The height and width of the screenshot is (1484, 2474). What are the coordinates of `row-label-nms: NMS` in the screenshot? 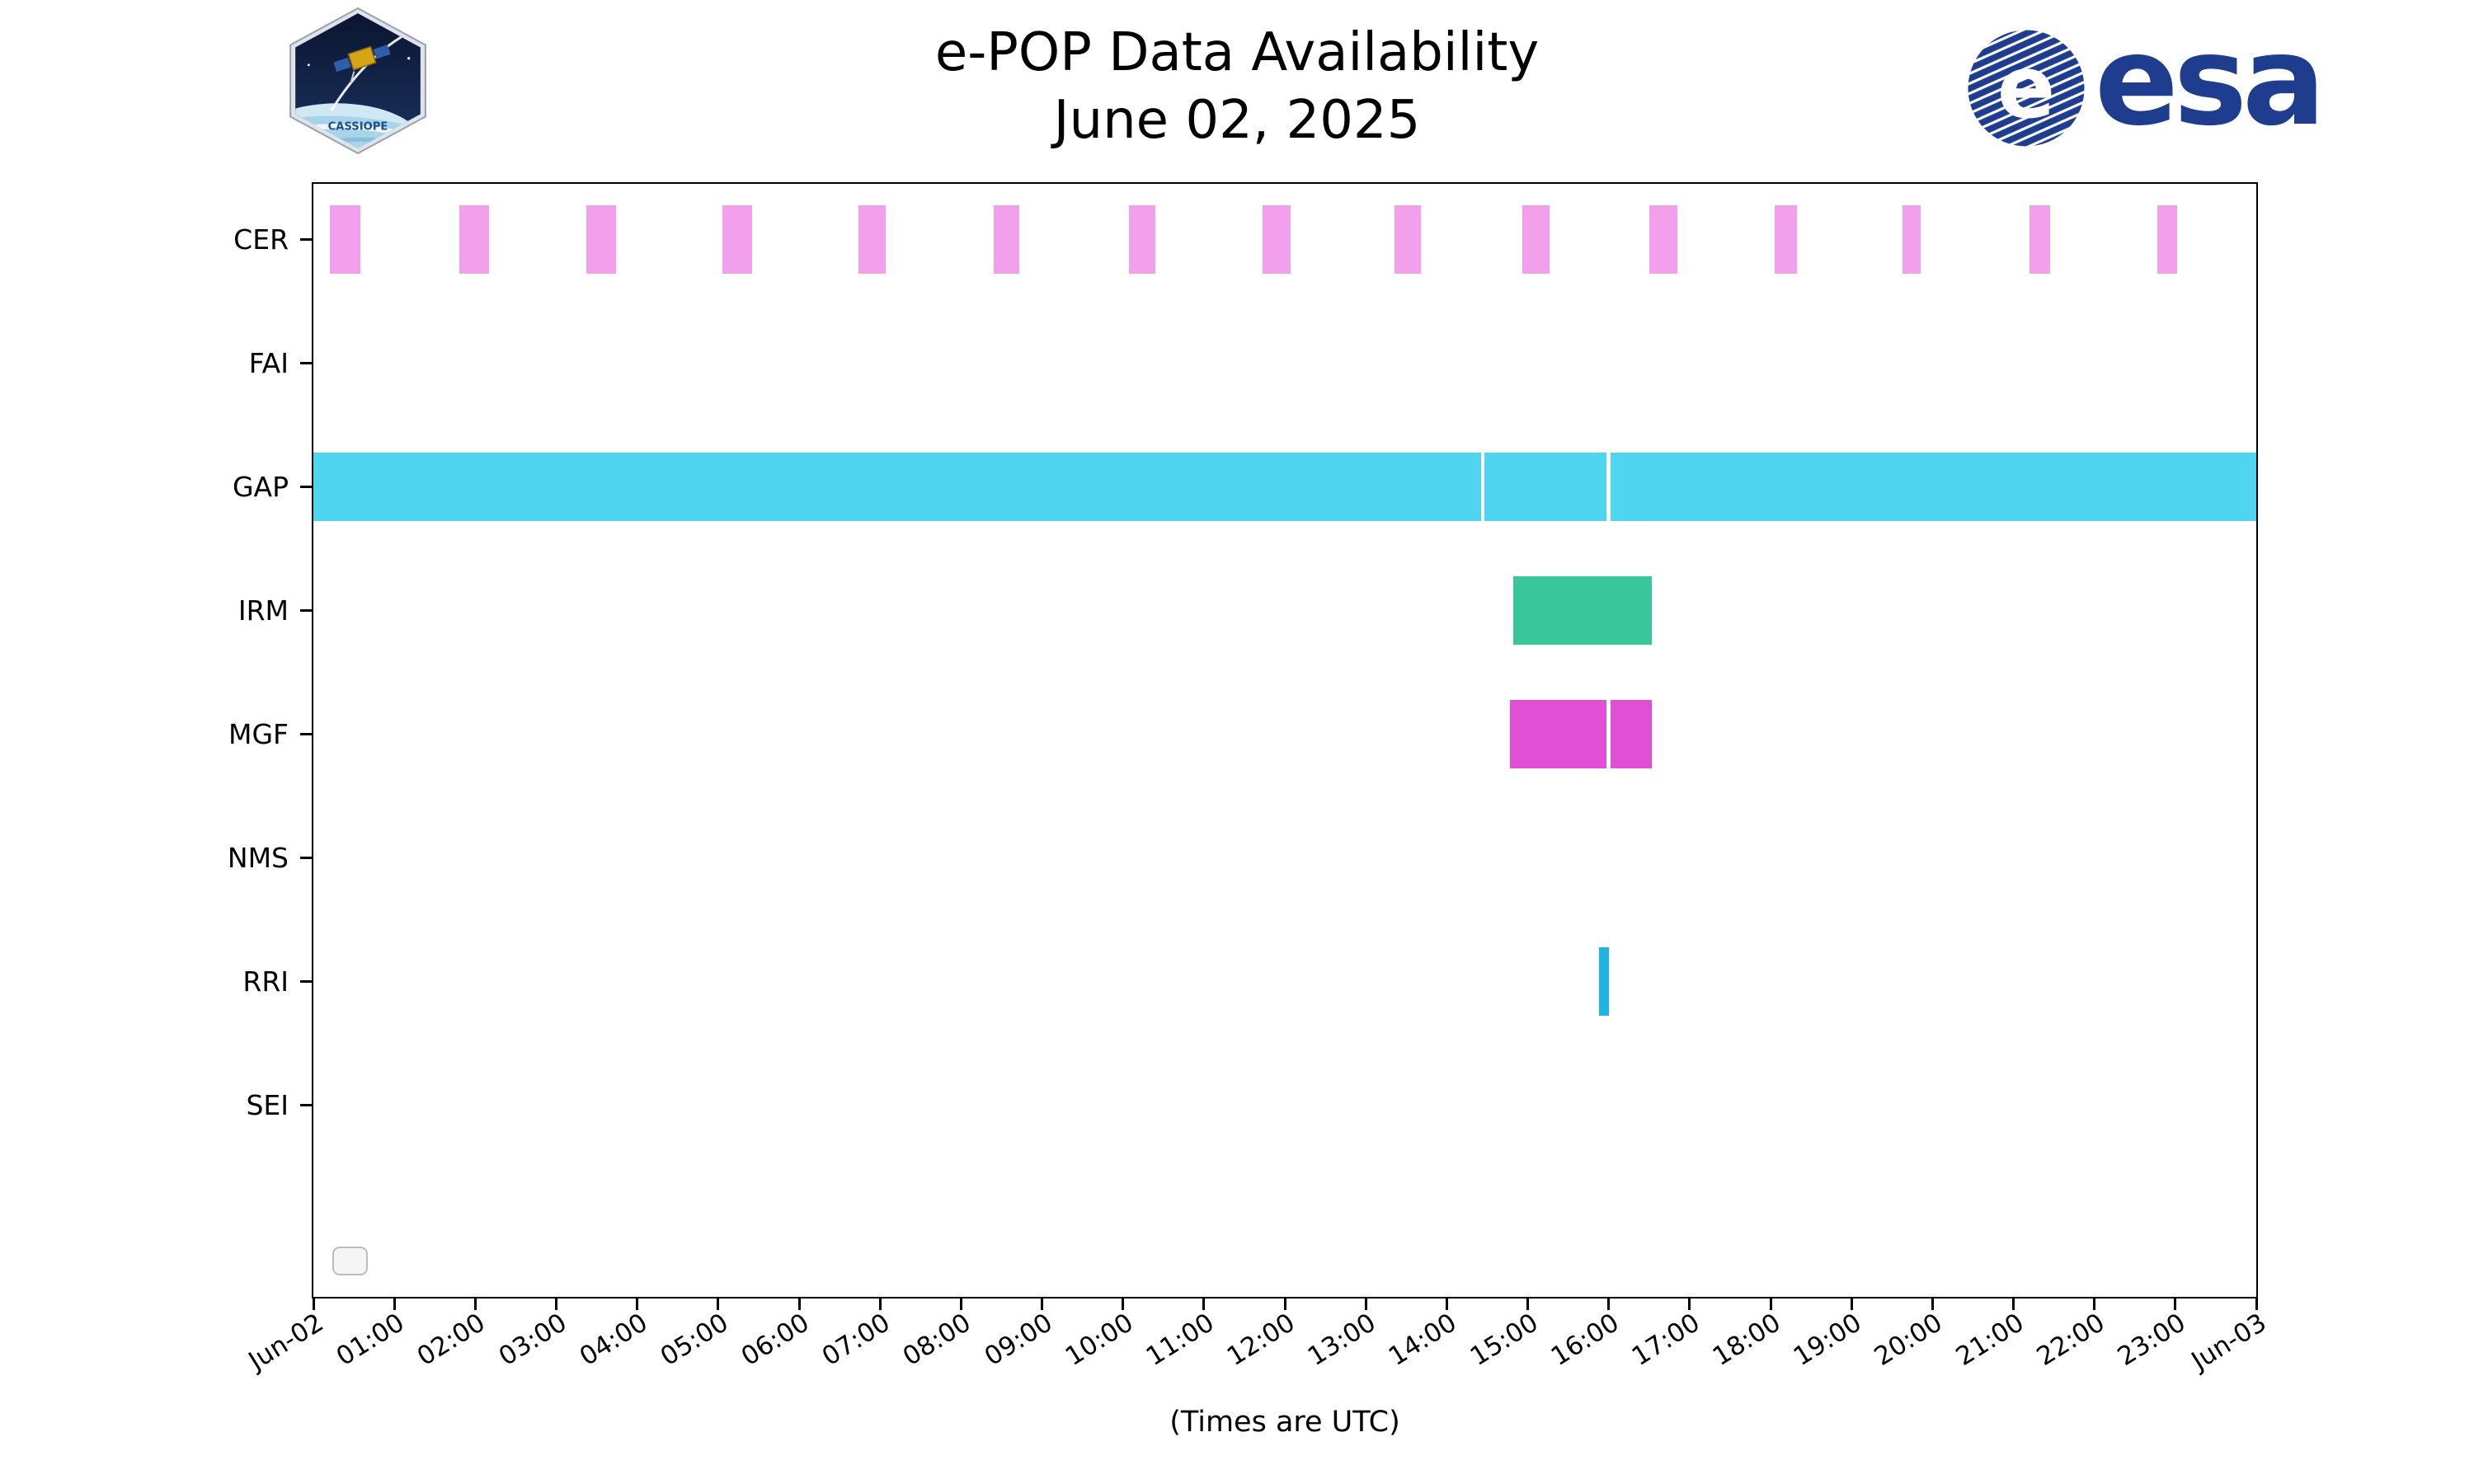 It's located at (258, 858).